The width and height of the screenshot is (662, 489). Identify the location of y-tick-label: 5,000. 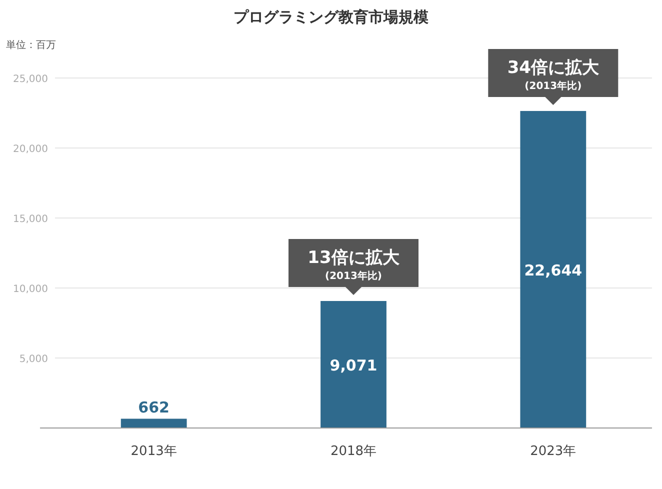
(33, 359).